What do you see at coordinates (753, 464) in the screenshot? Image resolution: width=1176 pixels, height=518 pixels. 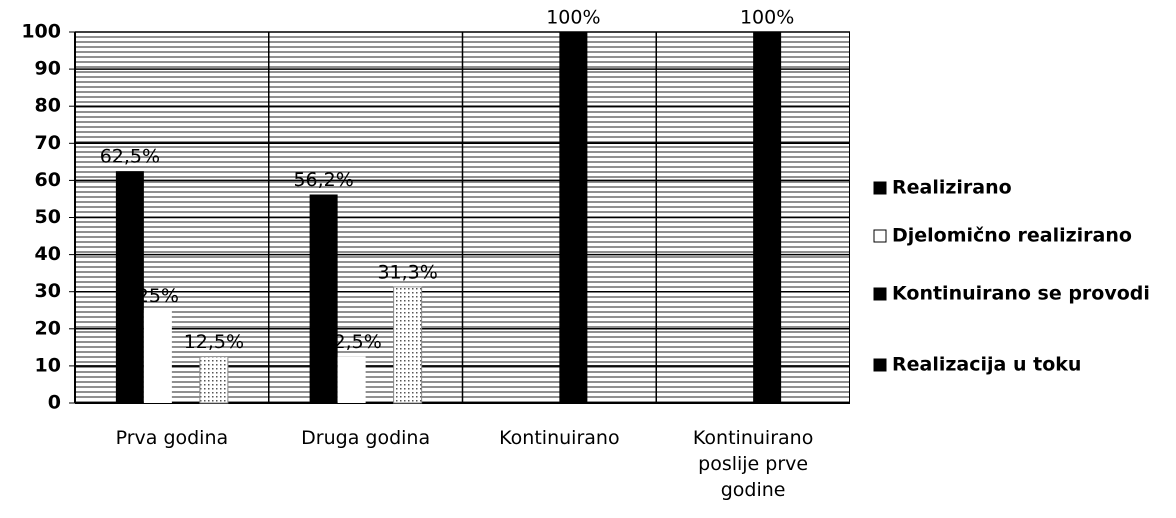 I see `x-tick-label: Kontinuirano poslije prve godine` at bounding box center [753, 464].